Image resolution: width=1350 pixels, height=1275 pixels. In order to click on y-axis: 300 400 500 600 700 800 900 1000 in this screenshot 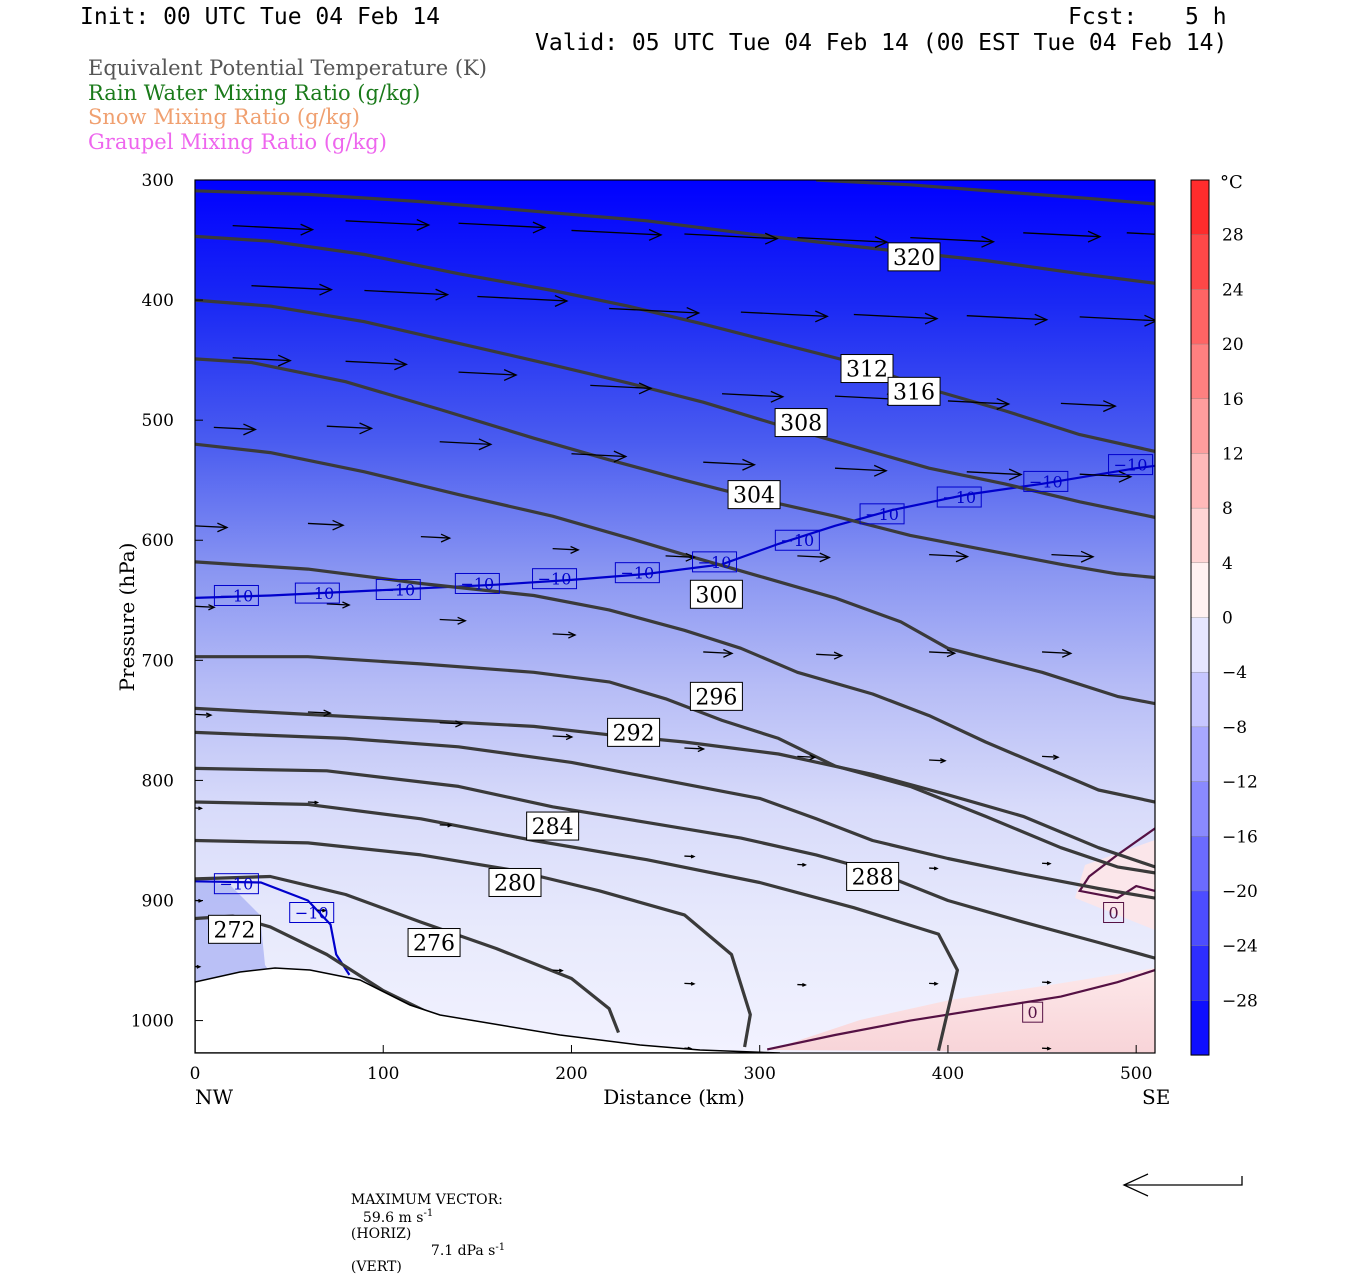, I will do `click(167, 601)`.